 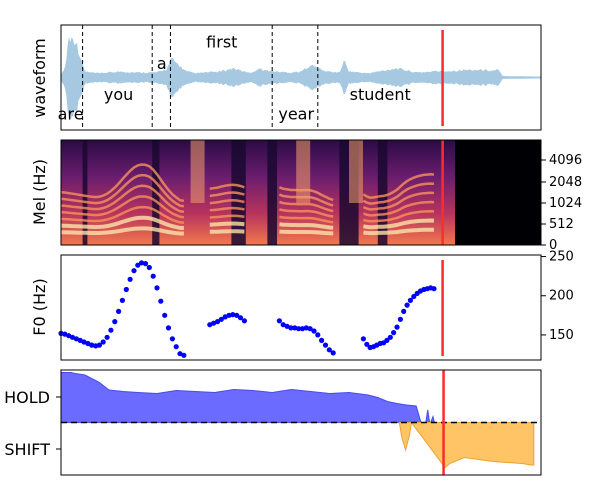 What do you see at coordinates (561, 224) in the screenshot?
I see `mel-ytick-label: 512` at bounding box center [561, 224].